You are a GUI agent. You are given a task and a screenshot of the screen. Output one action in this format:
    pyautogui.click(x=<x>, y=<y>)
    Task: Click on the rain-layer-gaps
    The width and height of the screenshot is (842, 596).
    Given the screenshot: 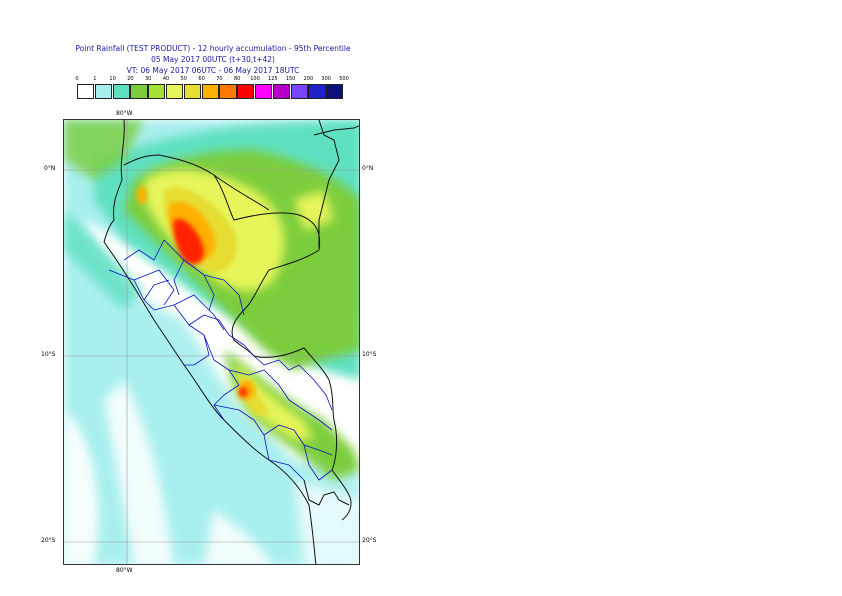 What is the action you would take?
    pyautogui.click(x=211, y=472)
    